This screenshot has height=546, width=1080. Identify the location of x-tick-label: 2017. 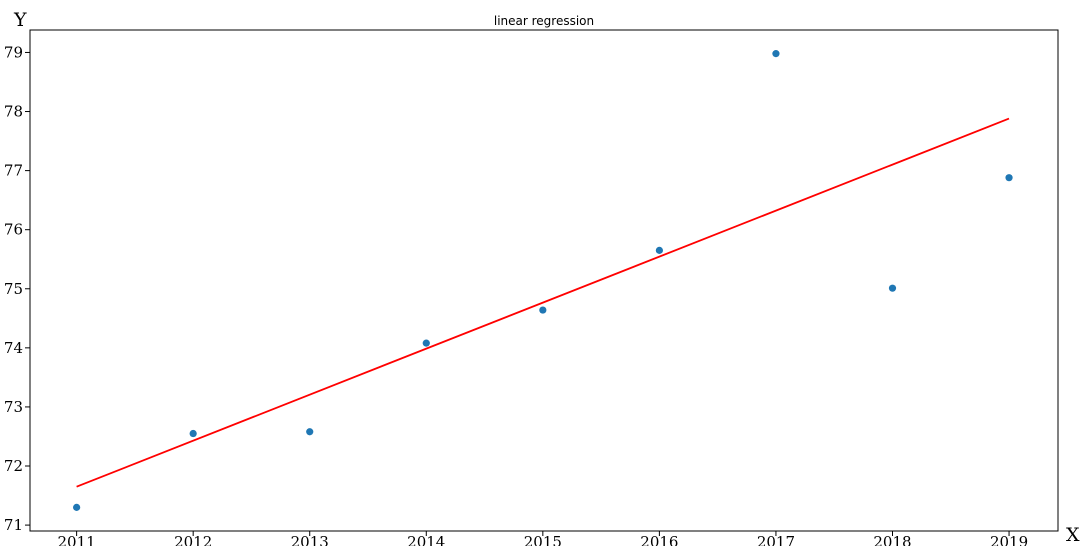
(776, 539).